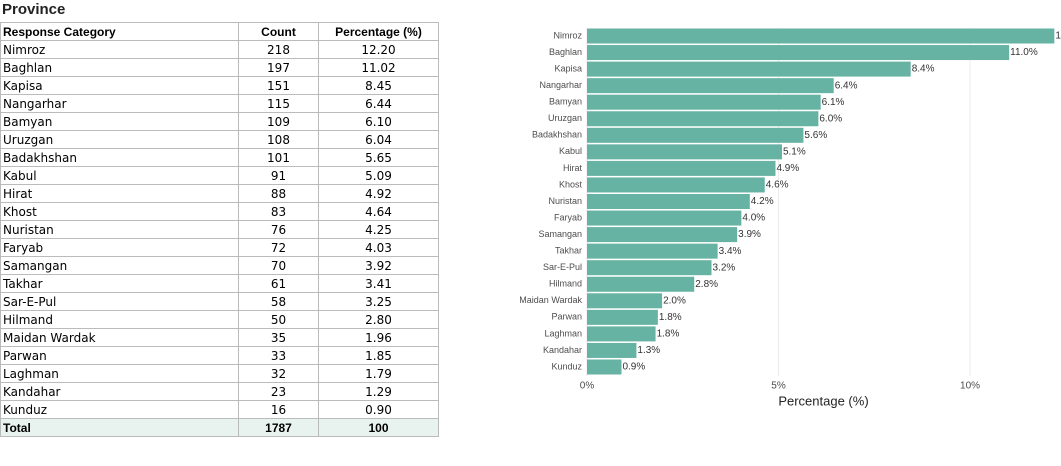 The height and width of the screenshot is (466, 1061). What do you see at coordinates (378, 409) in the screenshot?
I see `table-cell: 0.90` at bounding box center [378, 409].